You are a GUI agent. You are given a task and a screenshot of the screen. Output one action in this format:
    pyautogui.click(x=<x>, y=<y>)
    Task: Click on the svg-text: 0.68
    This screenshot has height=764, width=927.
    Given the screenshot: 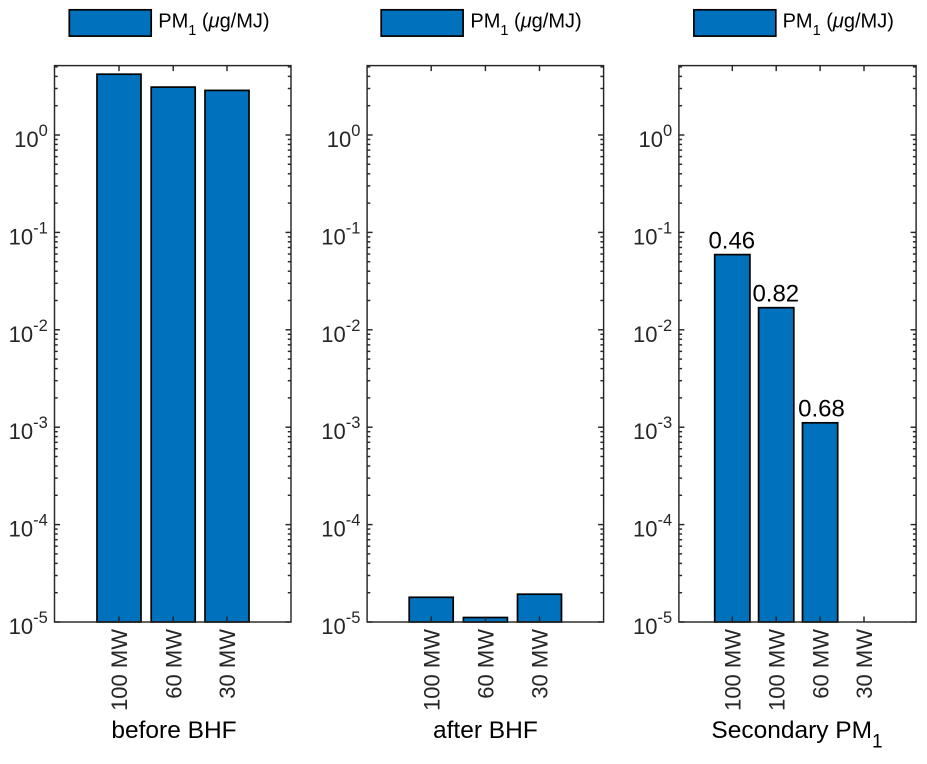 What is the action you would take?
    pyautogui.click(x=821, y=409)
    